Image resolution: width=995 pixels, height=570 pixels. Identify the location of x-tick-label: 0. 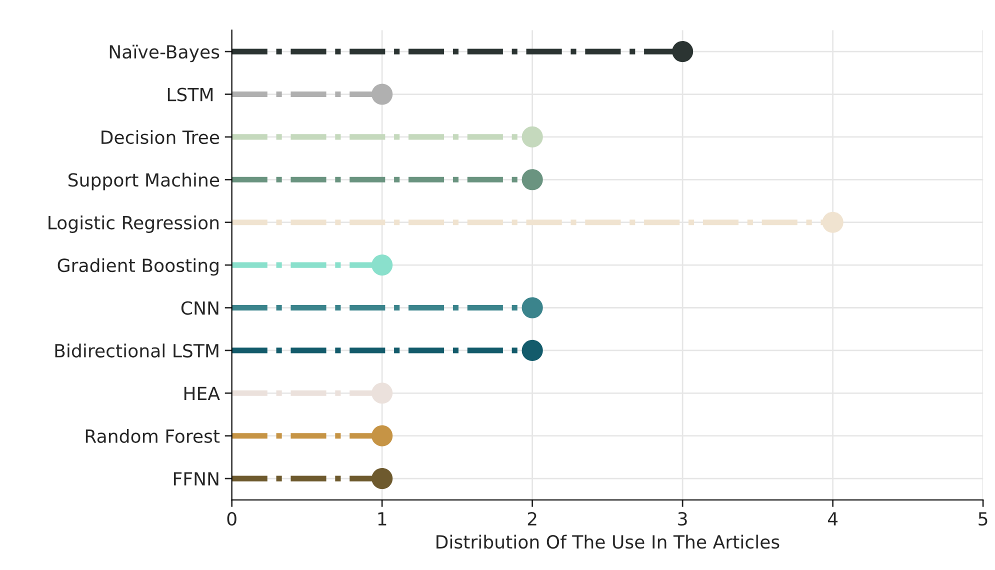
(231, 519).